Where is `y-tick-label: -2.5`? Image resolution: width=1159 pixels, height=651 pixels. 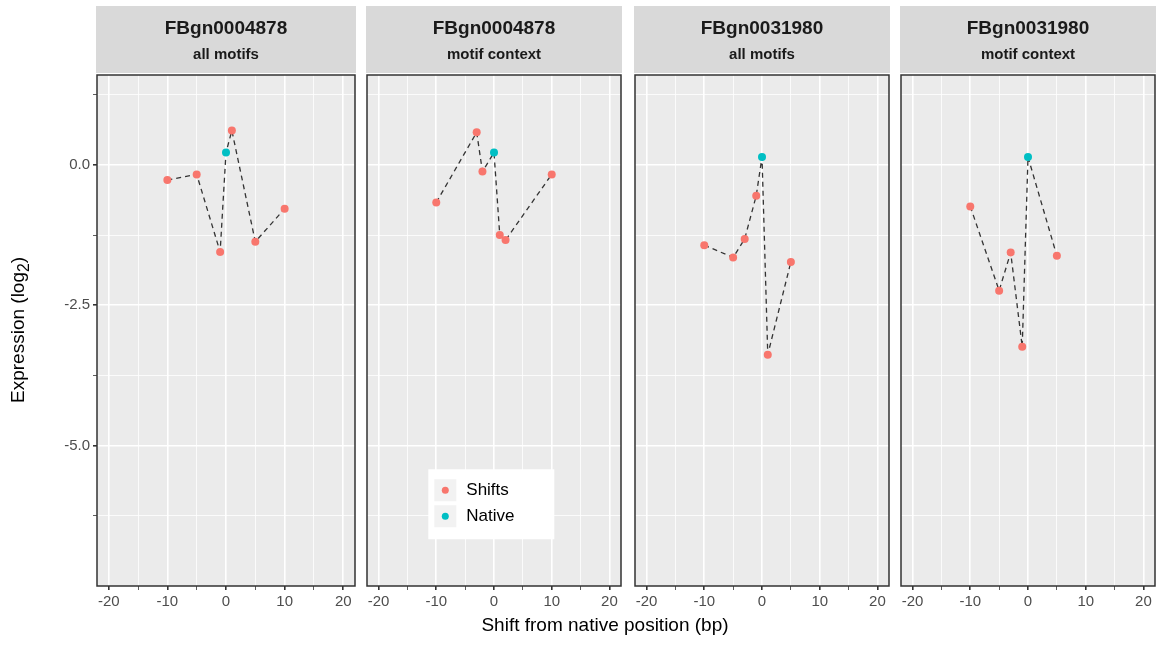
y-tick-label: -2.5 is located at coordinates (77, 304).